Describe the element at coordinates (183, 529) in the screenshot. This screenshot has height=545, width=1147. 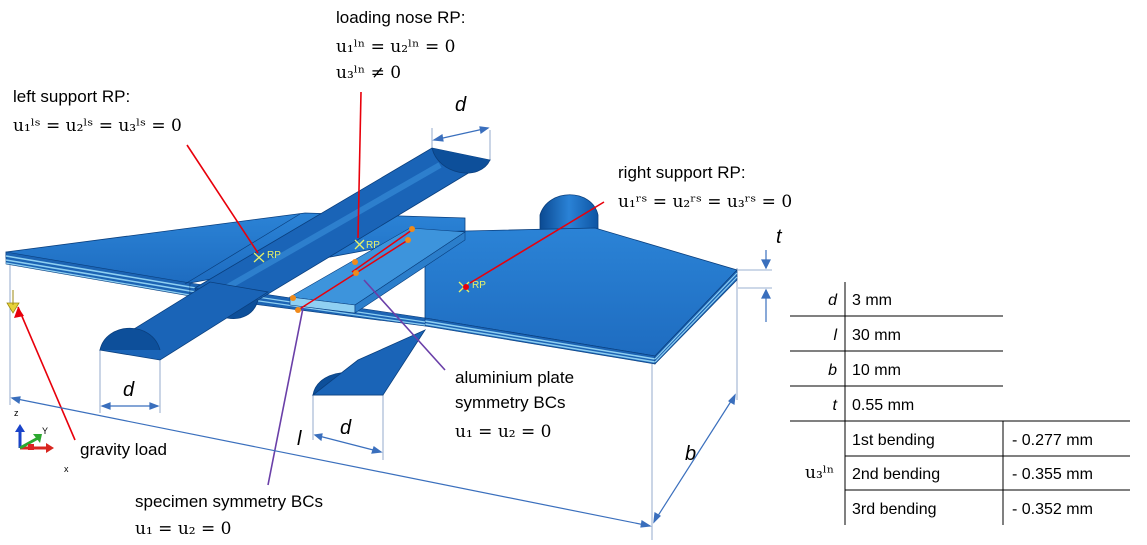
I see `specimen-eq: u₁ = u₂ = 0` at that location.